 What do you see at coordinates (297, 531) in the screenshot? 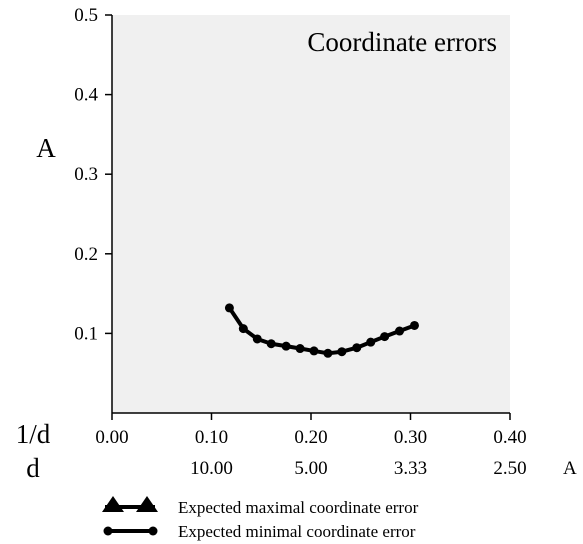
I see `legend-label-min: Expected minimal coordinate error` at bounding box center [297, 531].